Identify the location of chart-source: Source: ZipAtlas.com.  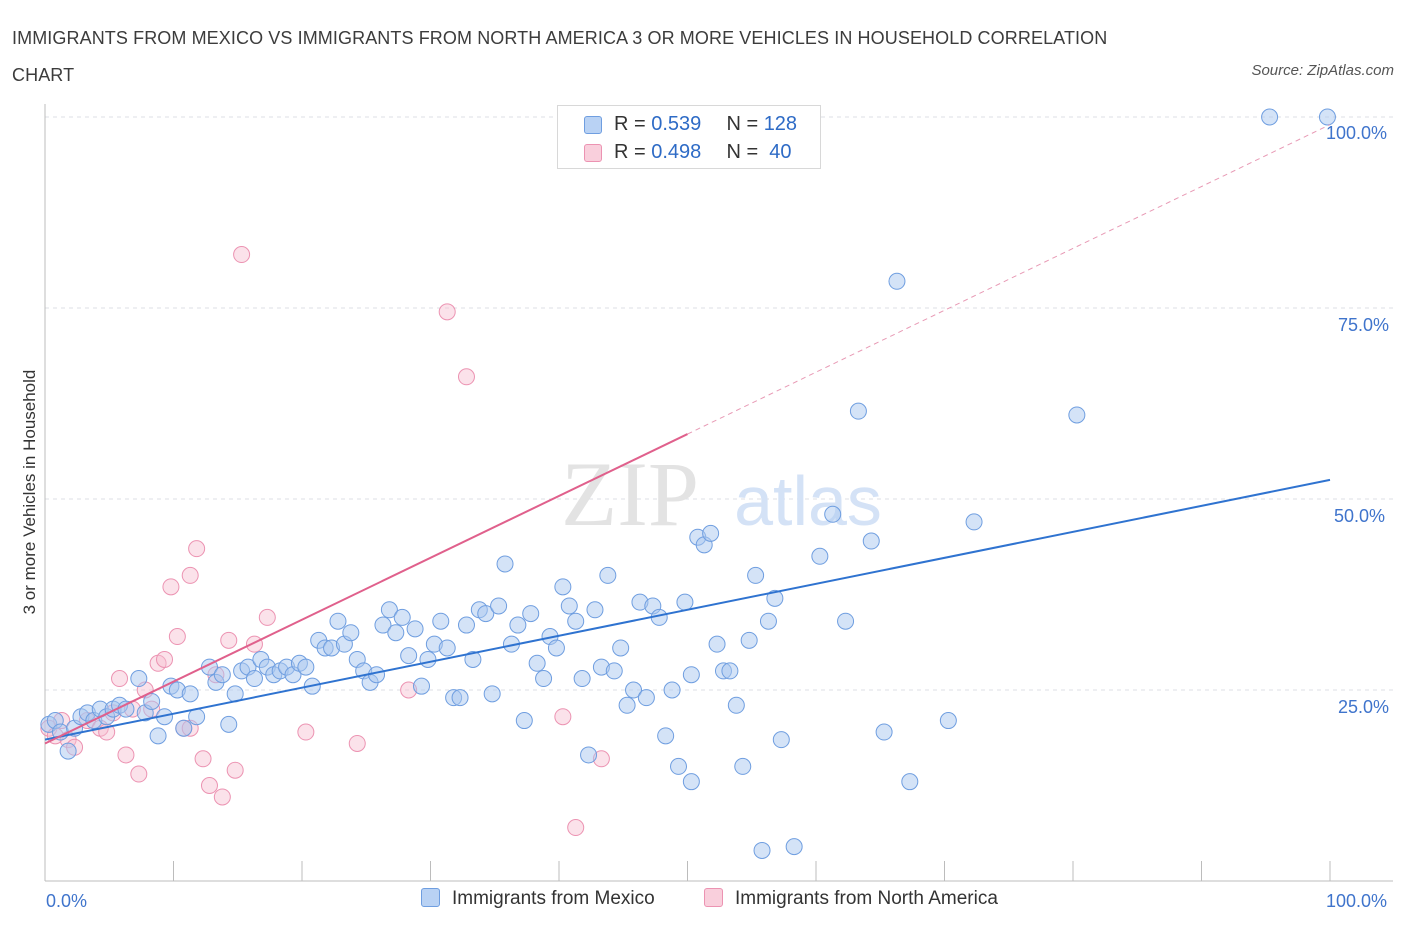
(1322, 70).